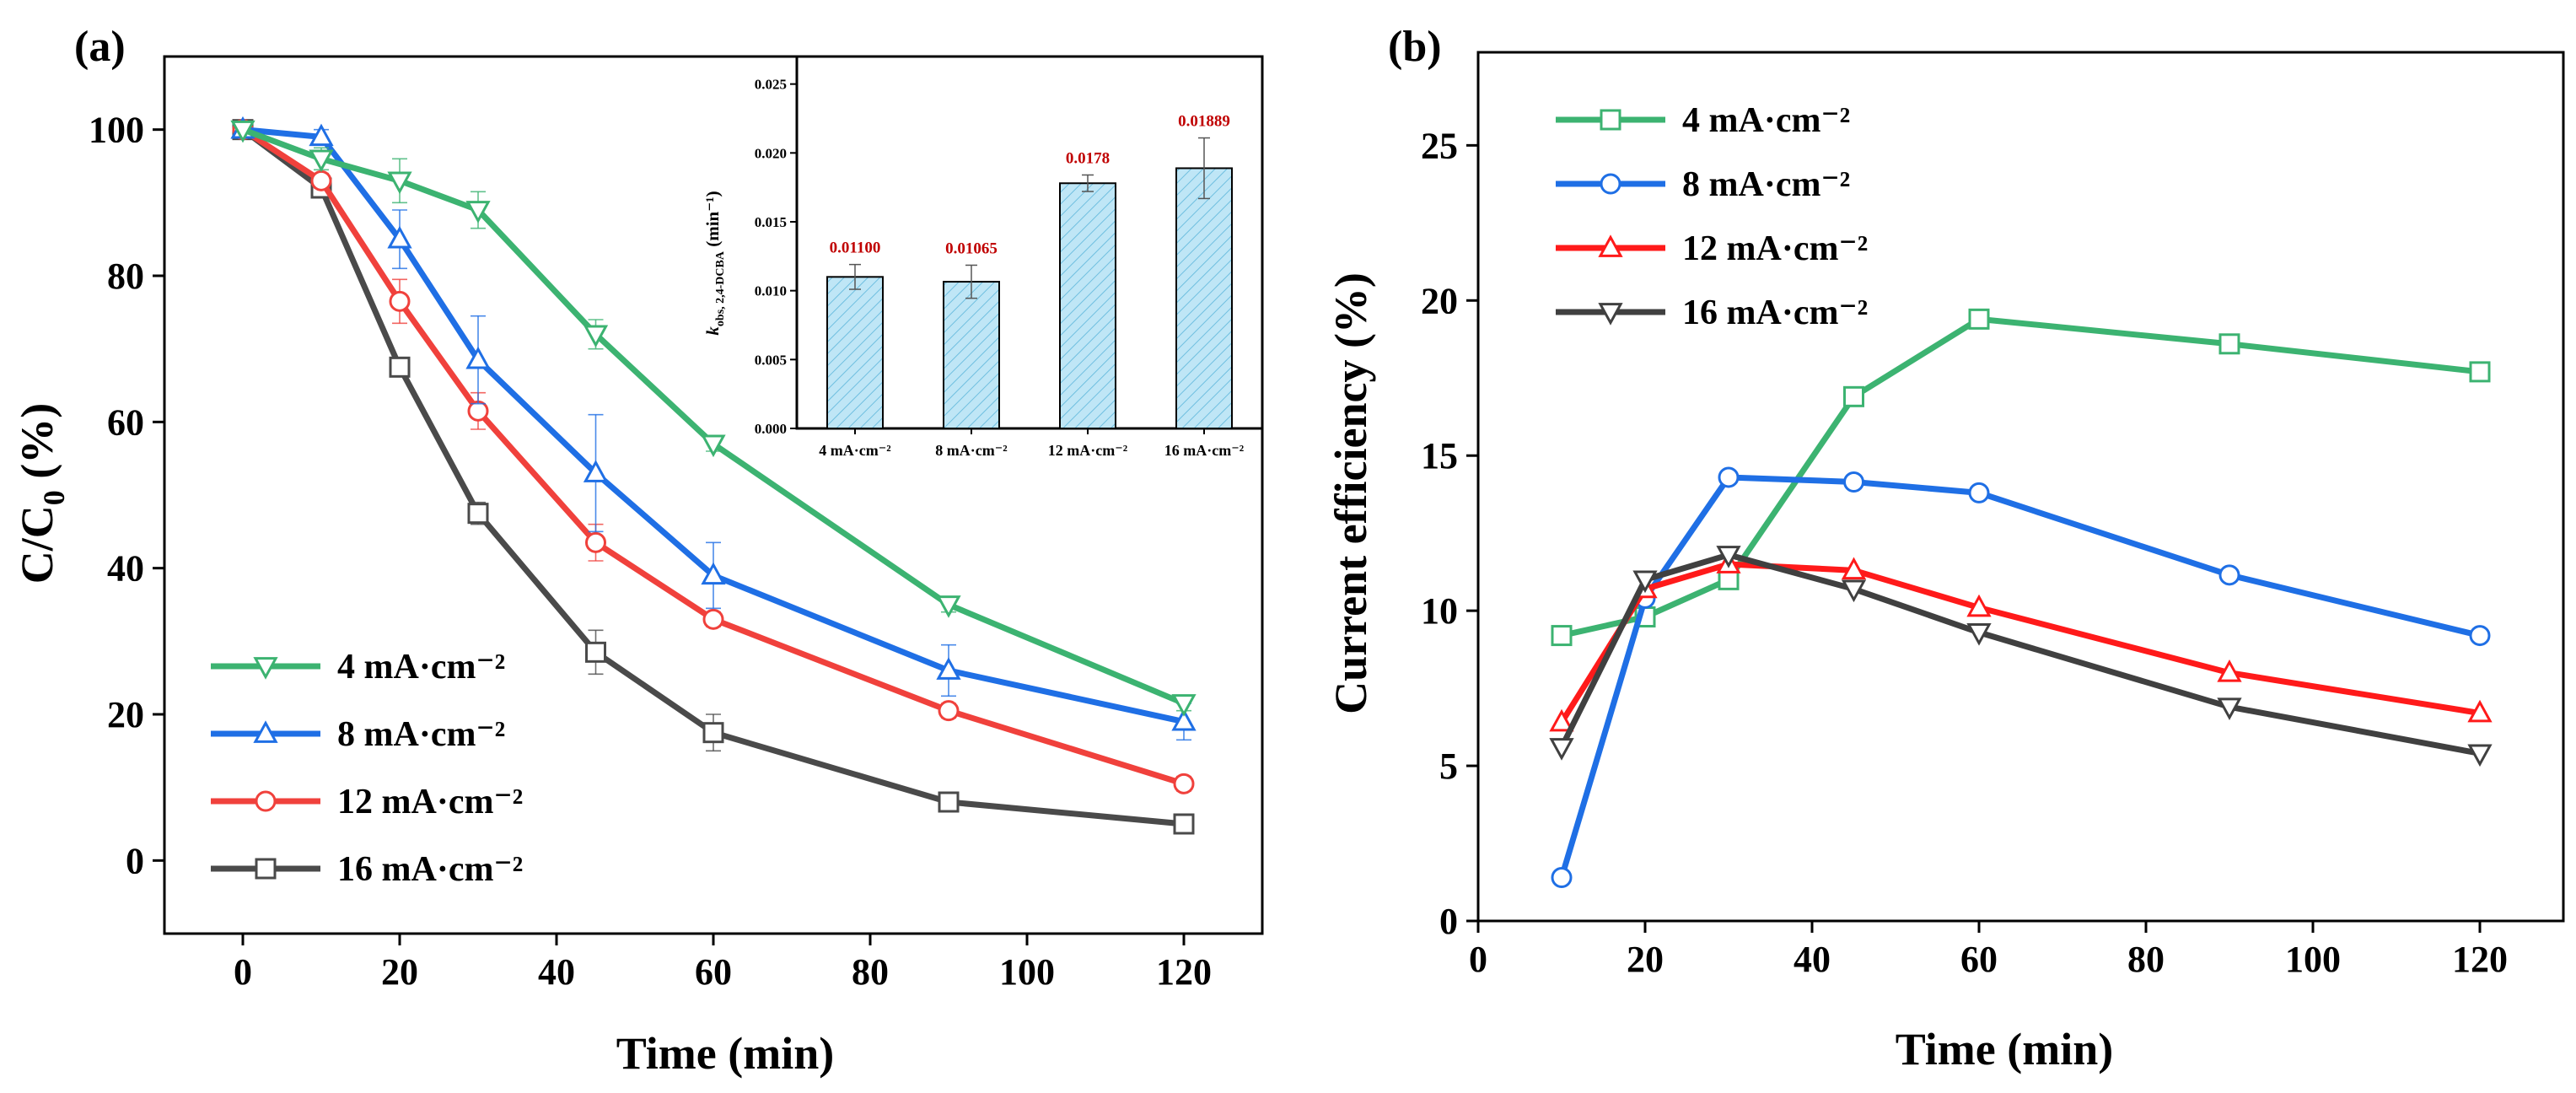  What do you see at coordinates (1775, 312) in the screenshot?
I see `panel-b-legend-label: 16 mA·cm⁻²` at bounding box center [1775, 312].